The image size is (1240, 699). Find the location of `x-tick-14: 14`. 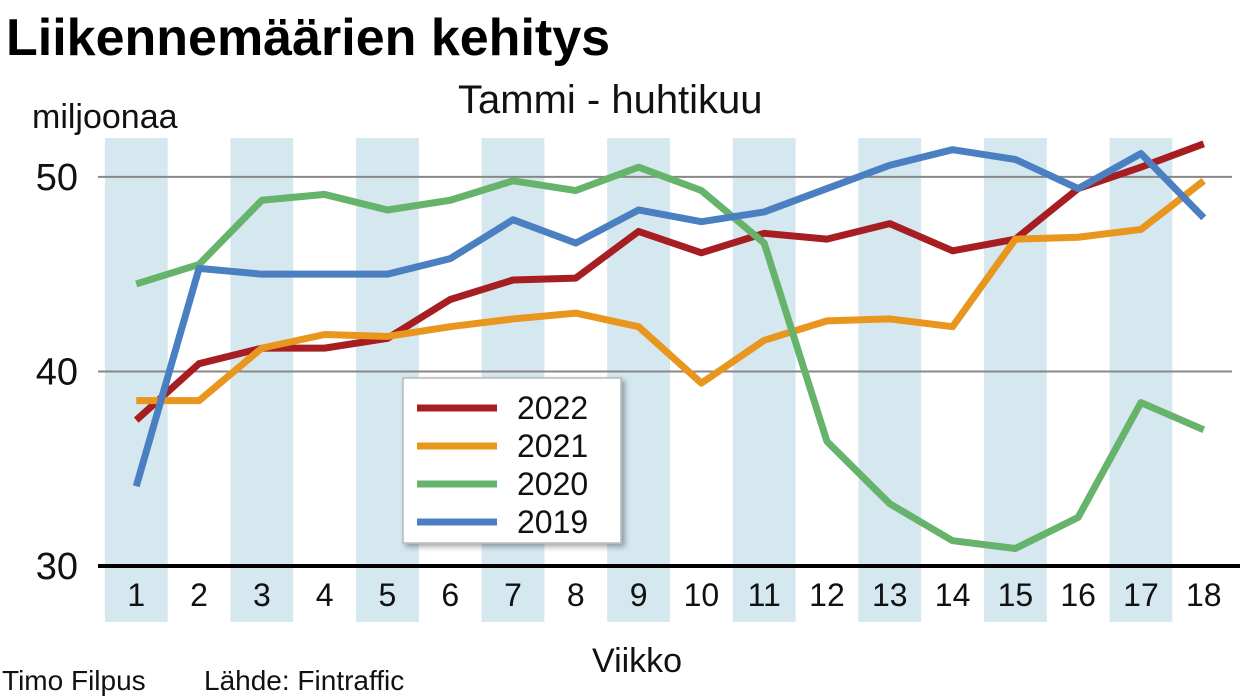

x-tick-14: 14 is located at coordinates (953, 595).